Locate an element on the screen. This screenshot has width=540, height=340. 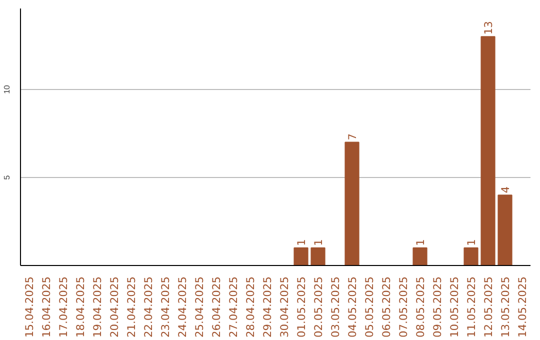
x-tick-label: 28.04.2025 is located at coordinates (250, 307).